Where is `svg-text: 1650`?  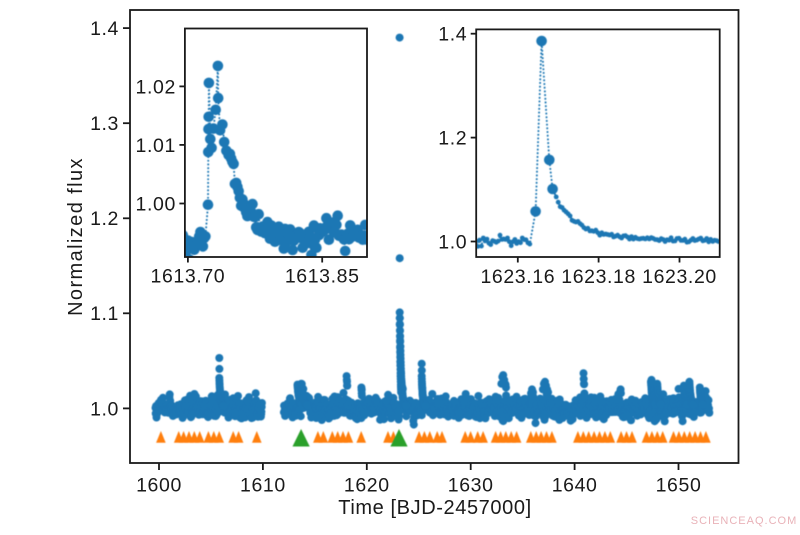
svg-text: 1650 is located at coordinates (679, 485).